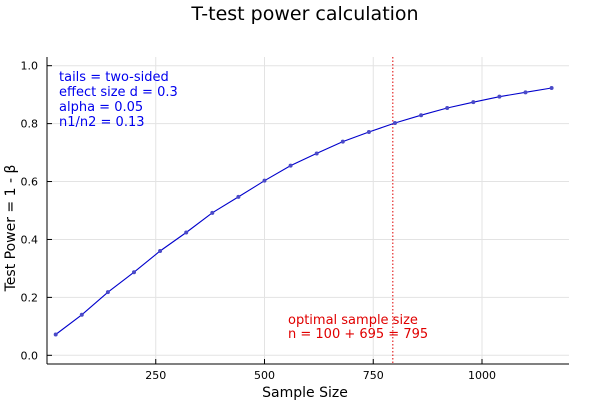 The image size is (600, 400). I want to click on y-axis-label: Test Power = 1 - β, so click(11, 229).